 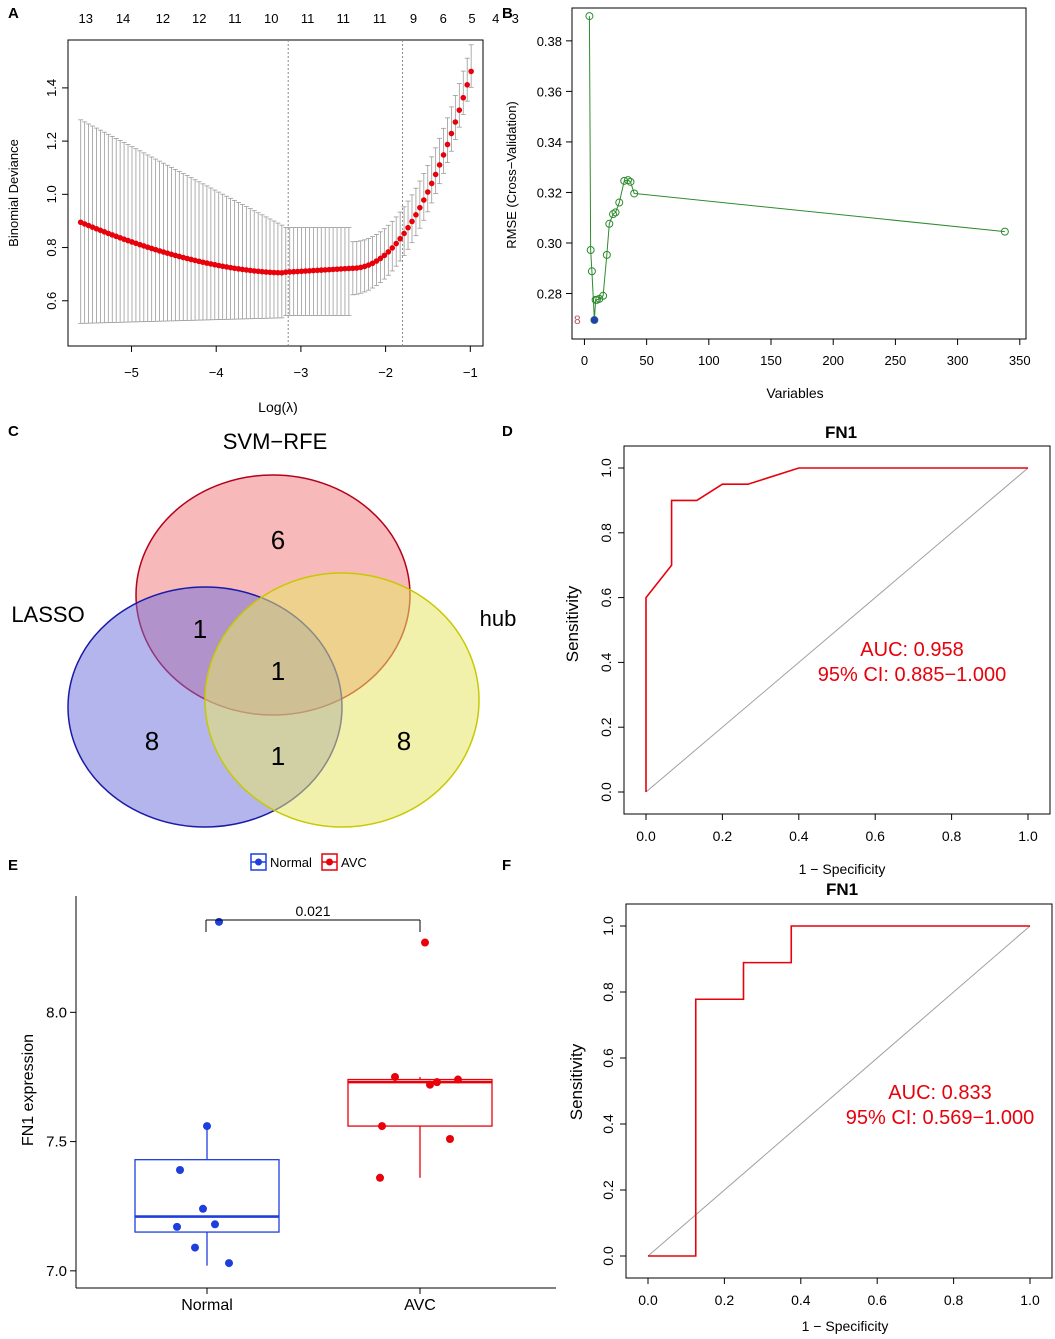 I want to click on top-axis-label-a: 10, so click(x=271, y=18).